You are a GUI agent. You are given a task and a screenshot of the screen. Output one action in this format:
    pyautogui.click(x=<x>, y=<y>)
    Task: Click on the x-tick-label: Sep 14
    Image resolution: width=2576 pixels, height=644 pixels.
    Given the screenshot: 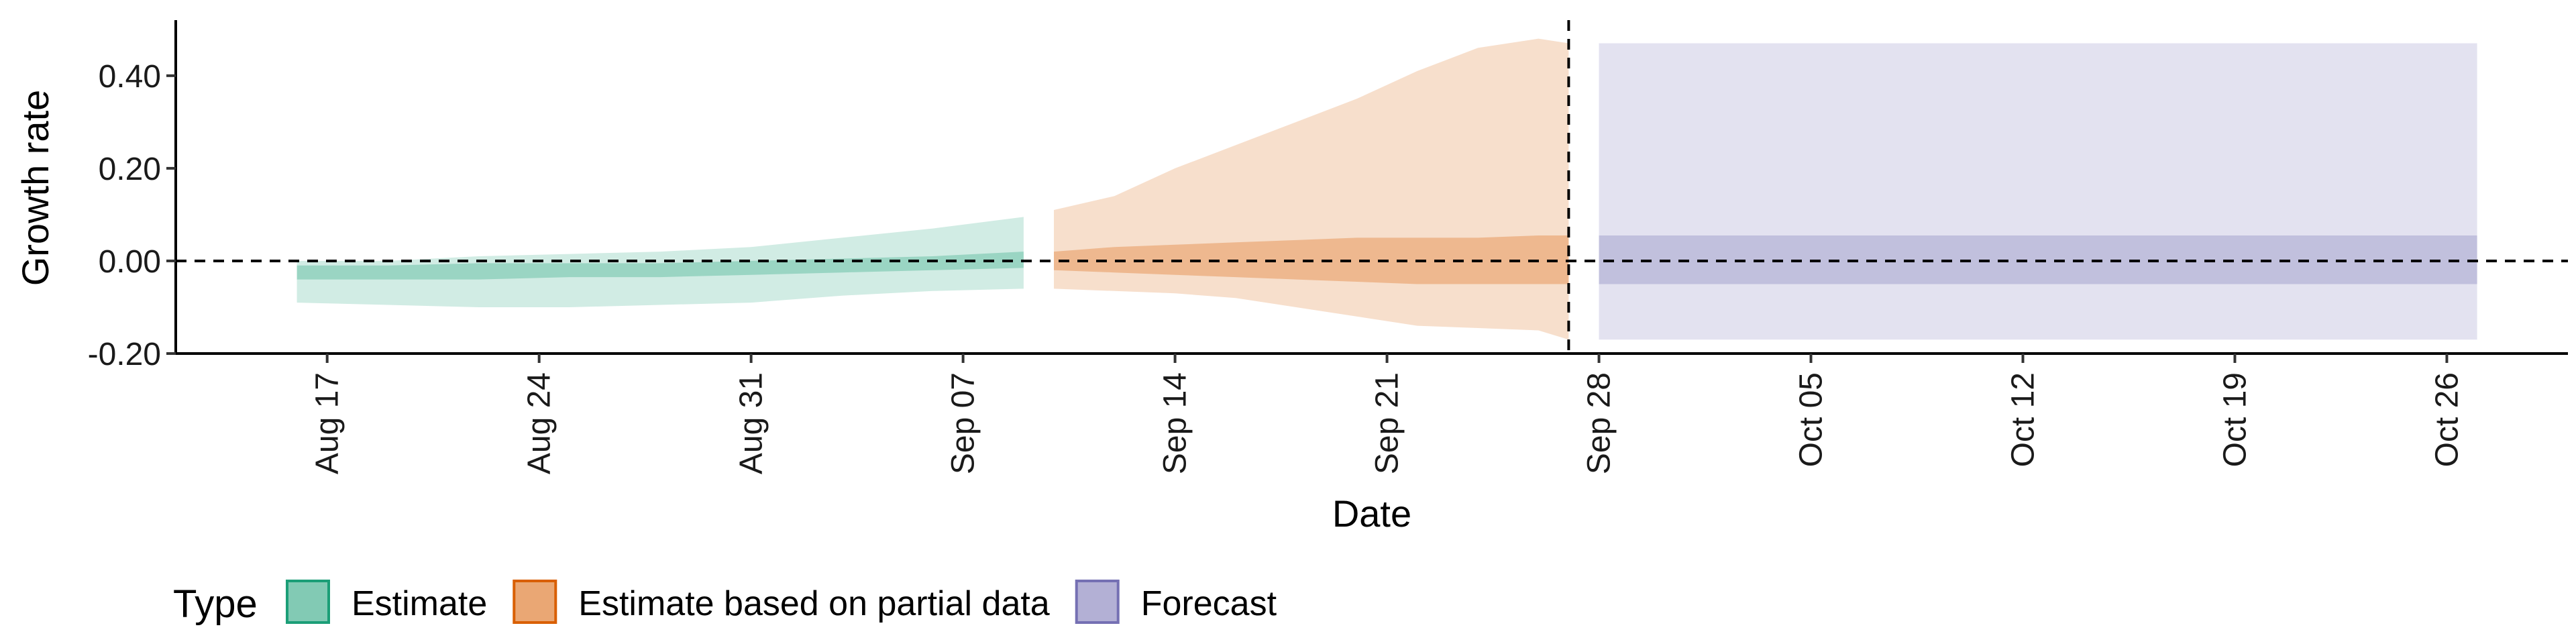 What is the action you would take?
    pyautogui.click(x=1175, y=423)
    